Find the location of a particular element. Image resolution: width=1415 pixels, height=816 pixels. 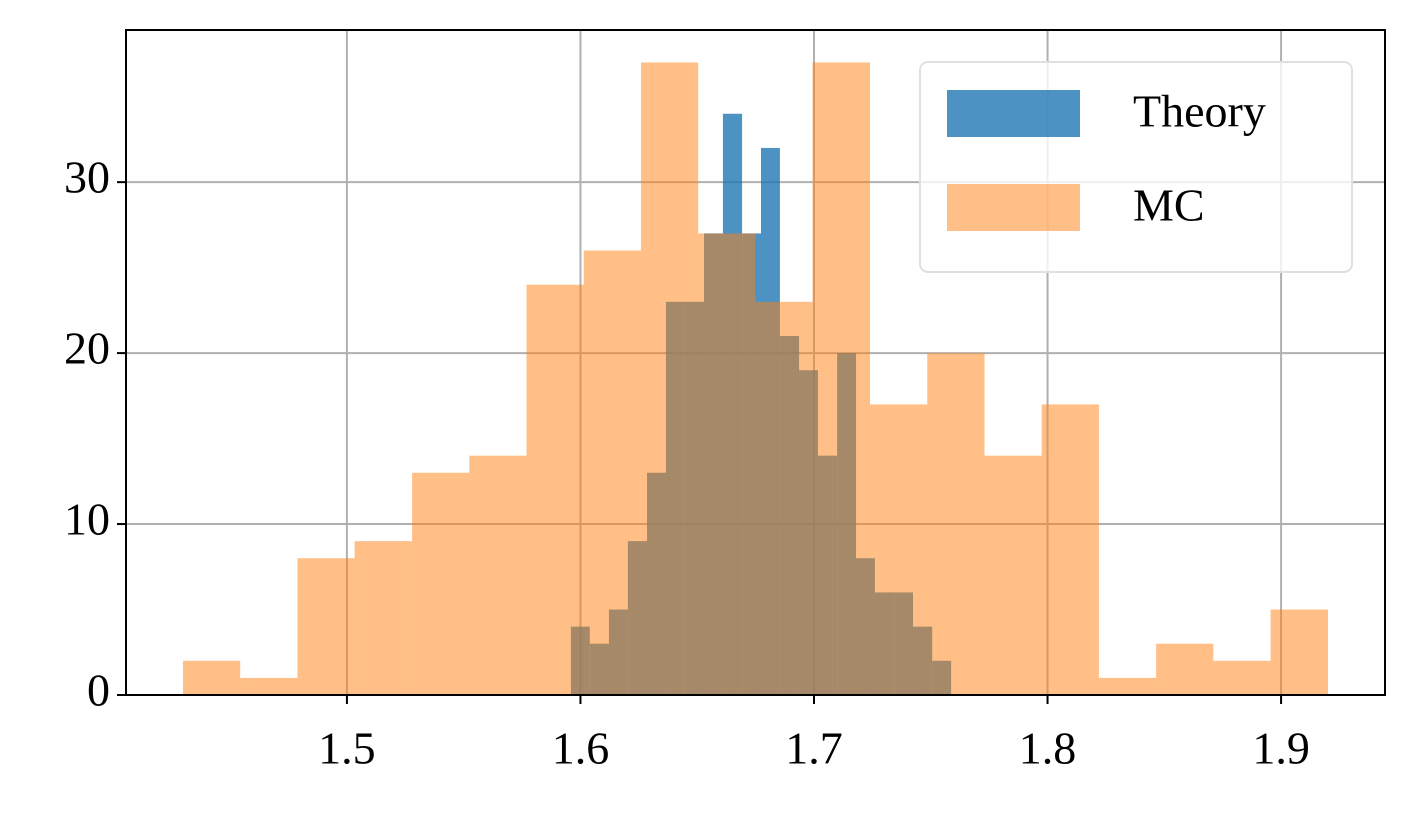

x-tick-label: 1.9 is located at coordinates (1281, 748).